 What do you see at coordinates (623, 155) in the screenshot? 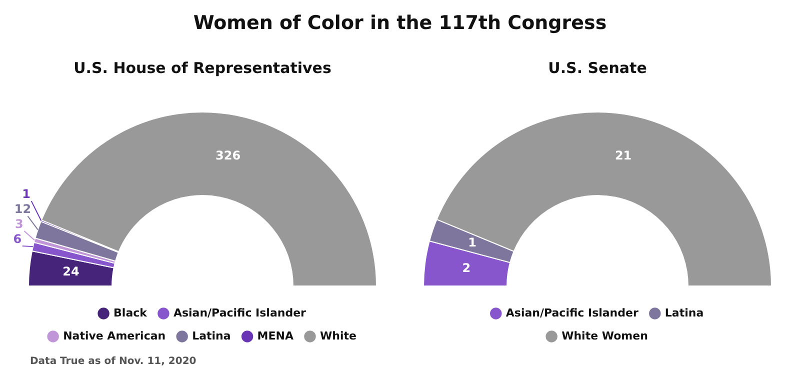
I see `data-label: 21` at bounding box center [623, 155].